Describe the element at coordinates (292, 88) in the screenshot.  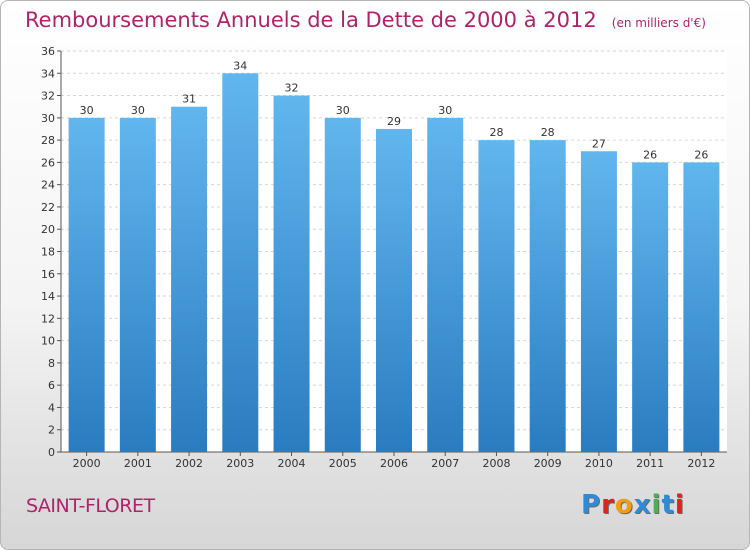
I see `data-label: 32` at that location.